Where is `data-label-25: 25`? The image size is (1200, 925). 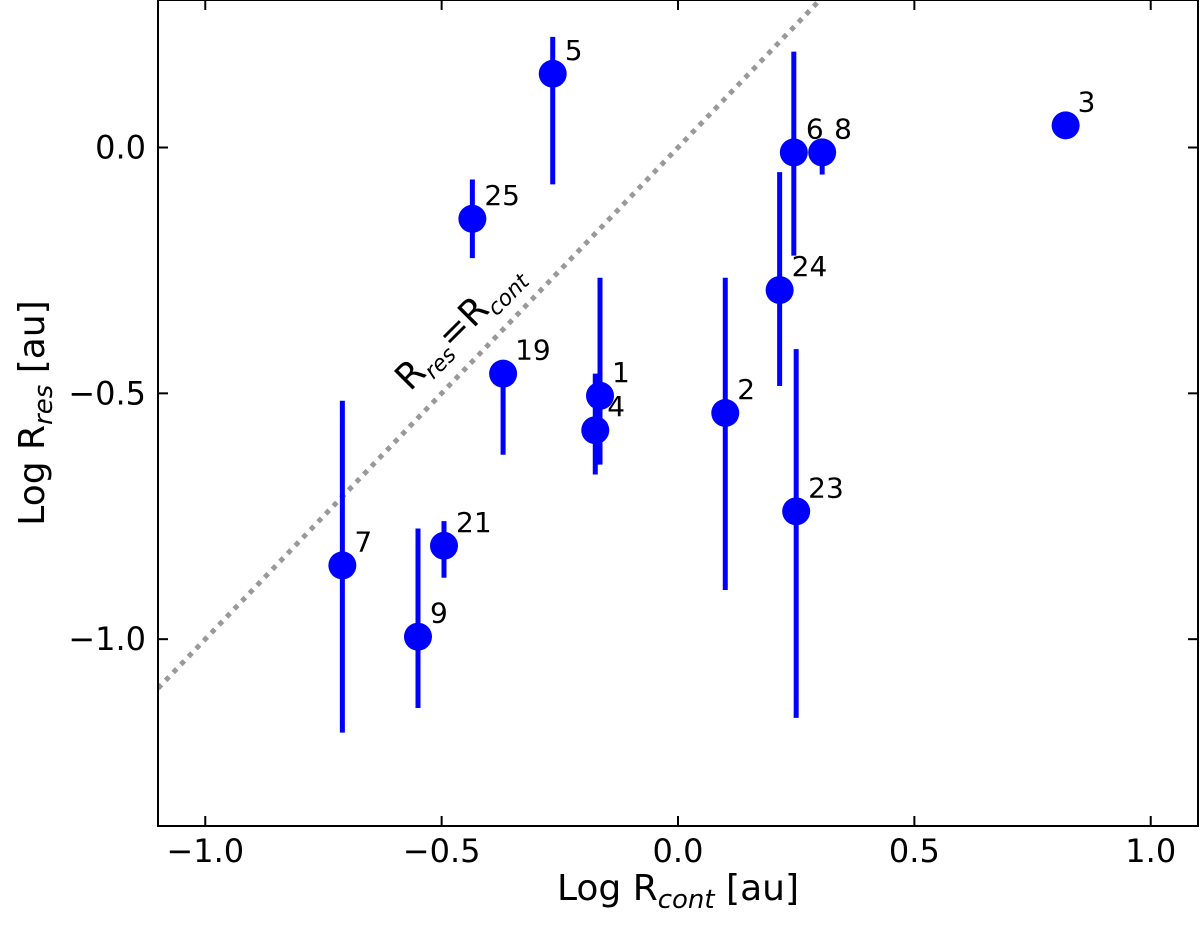 data-label-25: 25 is located at coordinates (502, 195).